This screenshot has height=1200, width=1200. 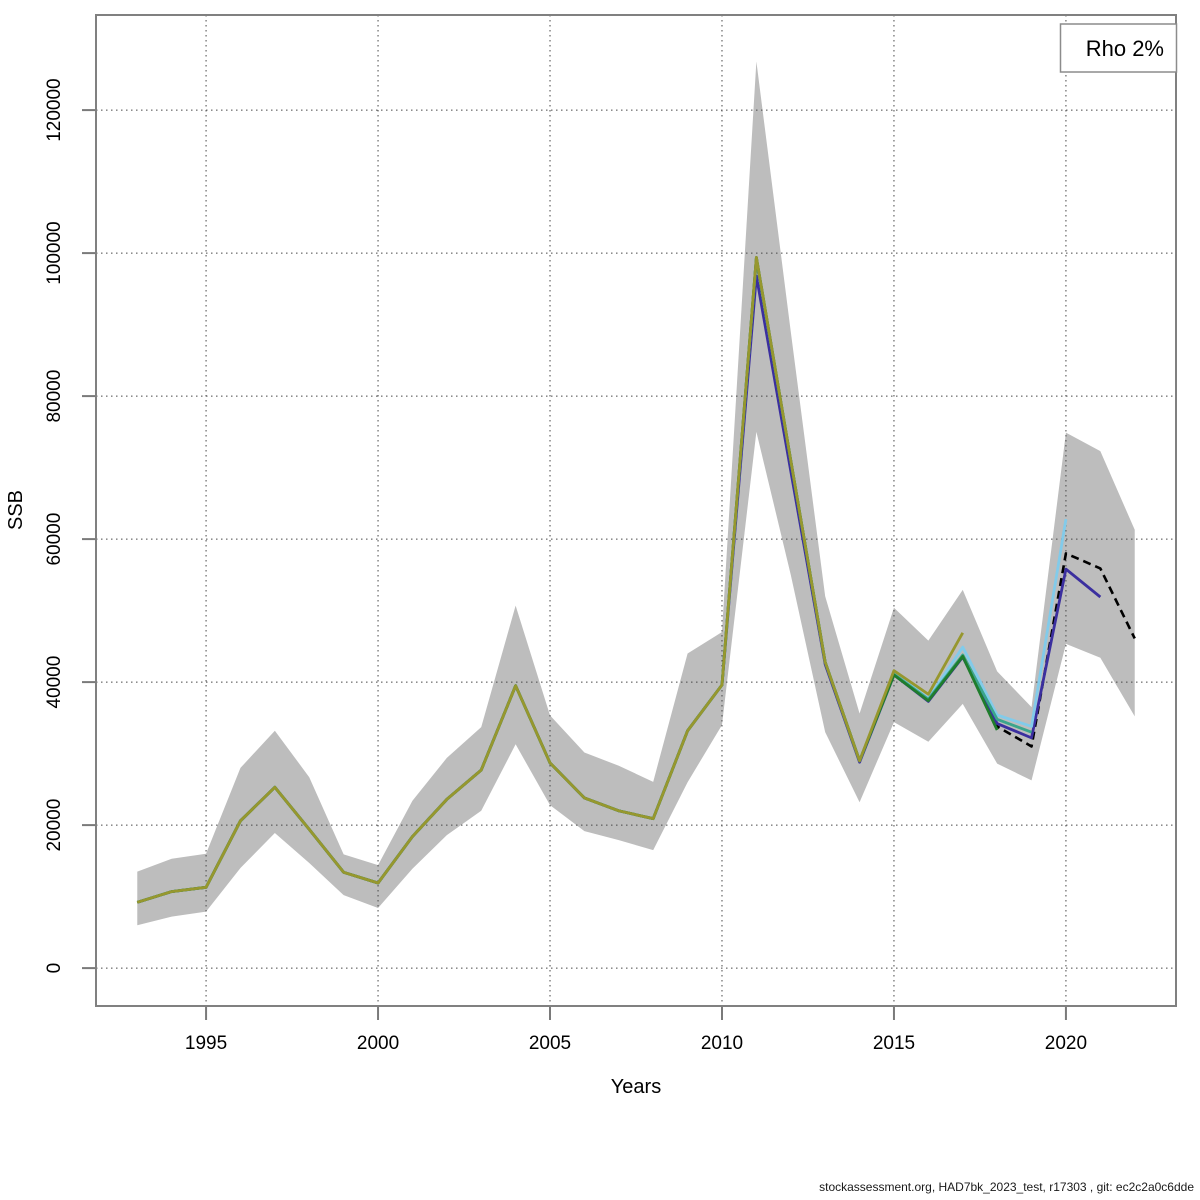 I want to click on y-tick-label-40000: 40000, so click(x=54, y=682).